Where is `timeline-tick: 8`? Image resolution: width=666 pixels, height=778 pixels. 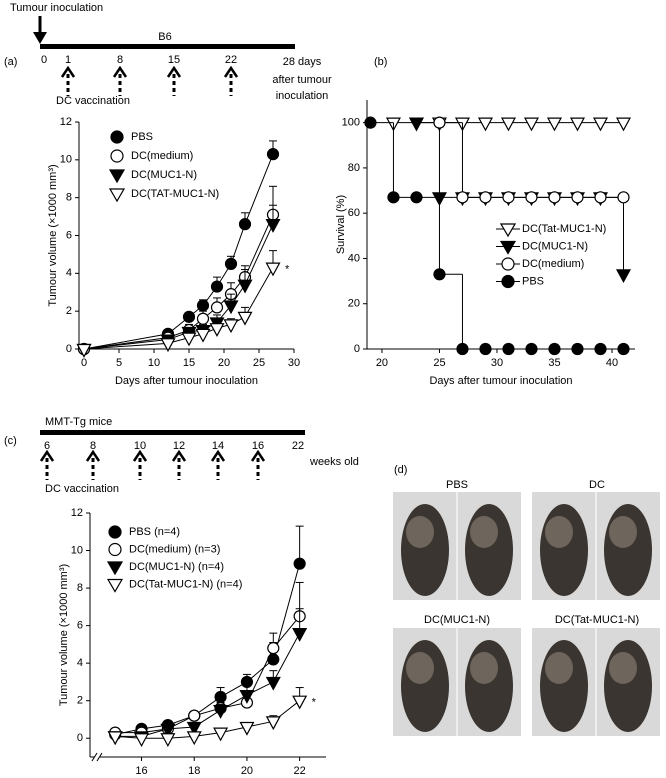
timeline-tick: 8 is located at coordinates (93, 446).